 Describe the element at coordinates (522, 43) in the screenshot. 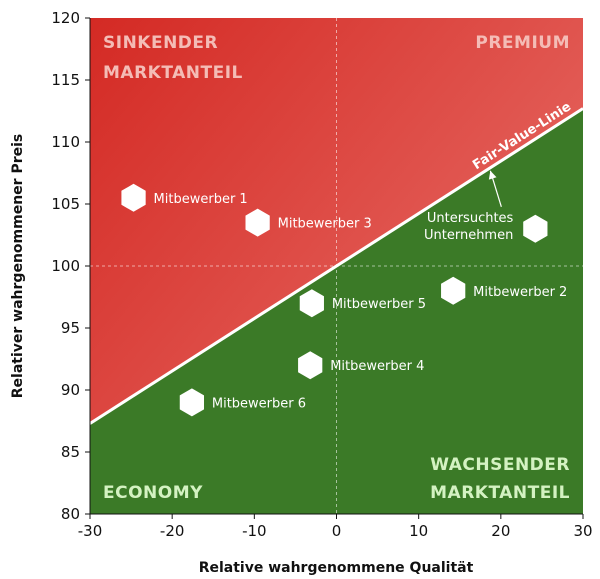

I see `zone-label-premium: PREMIUM` at that location.